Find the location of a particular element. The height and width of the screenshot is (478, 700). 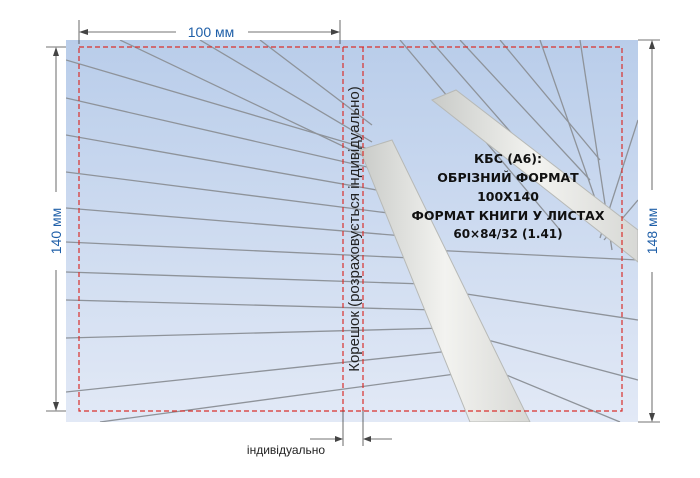

bridge-pylon-main is located at coordinates (445, 280).